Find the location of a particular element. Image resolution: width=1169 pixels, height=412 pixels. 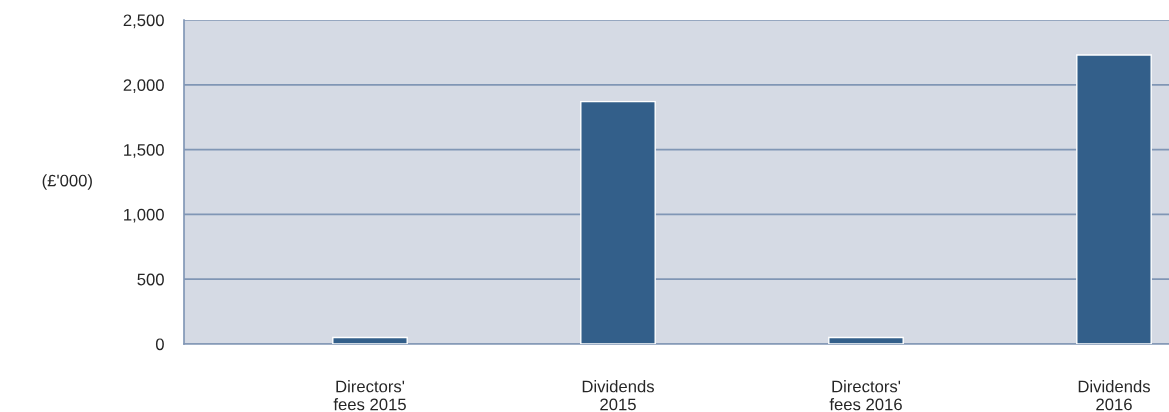

x-tick-label: Directors' fees 2015 is located at coordinates (369, 395).